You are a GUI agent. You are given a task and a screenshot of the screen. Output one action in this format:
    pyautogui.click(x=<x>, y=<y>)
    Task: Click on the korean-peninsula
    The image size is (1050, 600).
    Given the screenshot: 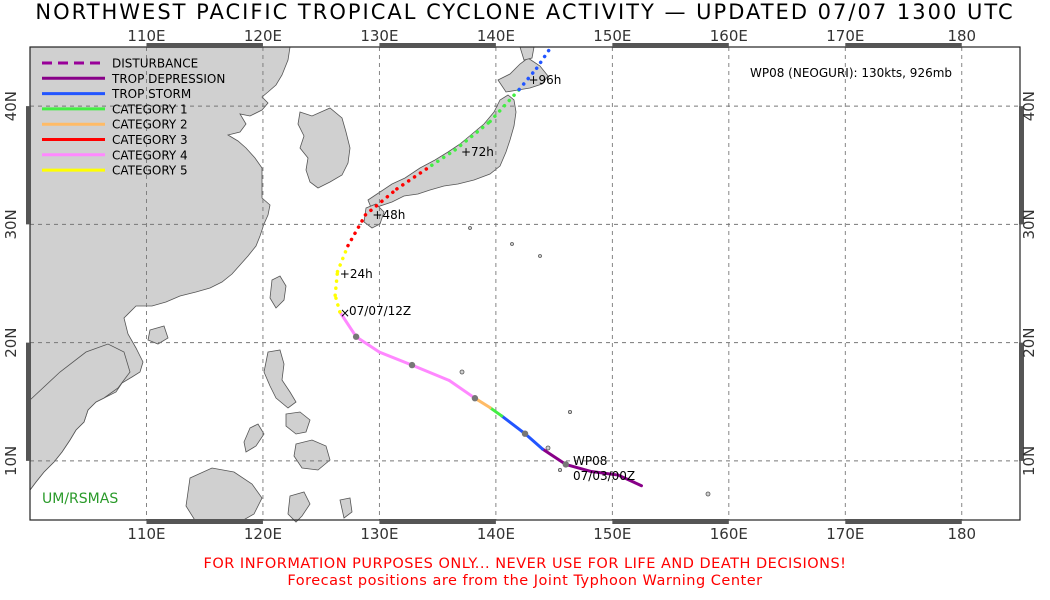 What is the action you would take?
    pyautogui.click(x=324, y=148)
    